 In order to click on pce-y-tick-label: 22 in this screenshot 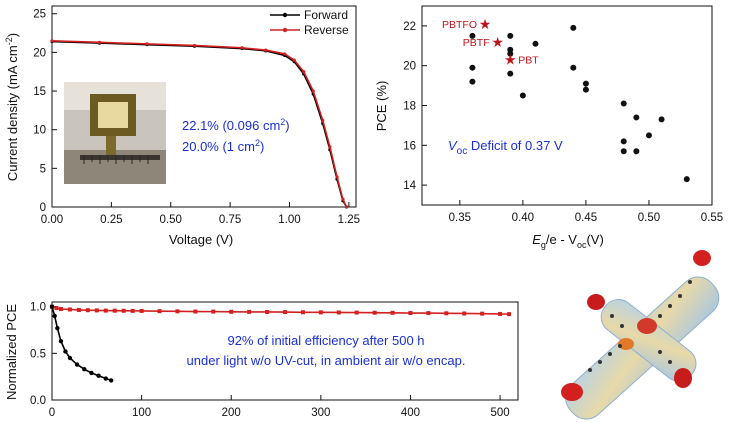, I will do `click(409, 27)`.